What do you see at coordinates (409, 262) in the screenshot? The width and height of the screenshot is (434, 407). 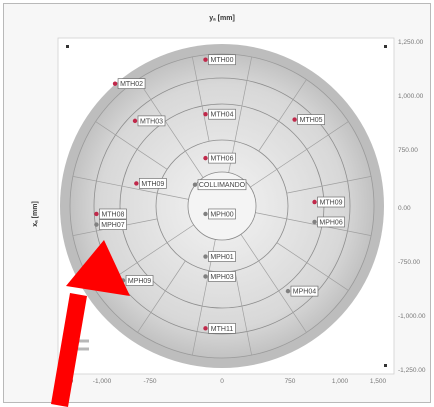 I see `y-tick-label: -750.00` at bounding box center [409, 262].